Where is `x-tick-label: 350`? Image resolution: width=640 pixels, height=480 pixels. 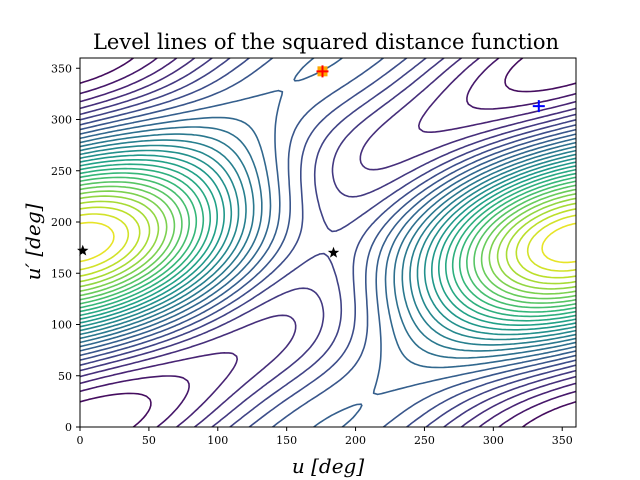
x-tick-label: 350 is located at coordinates (562, 440).